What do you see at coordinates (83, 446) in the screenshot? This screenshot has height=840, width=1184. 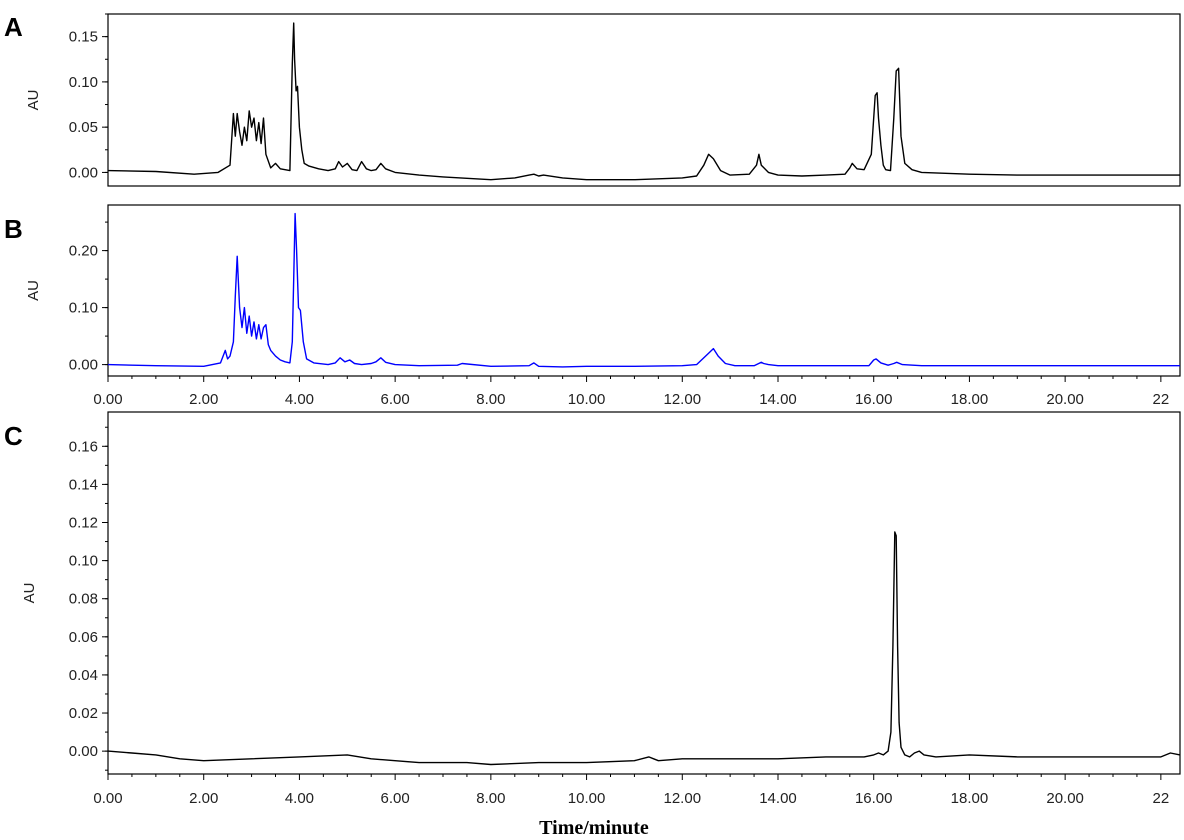 I see `y-tick-label: 0.16` at bounding box center [83, 446].